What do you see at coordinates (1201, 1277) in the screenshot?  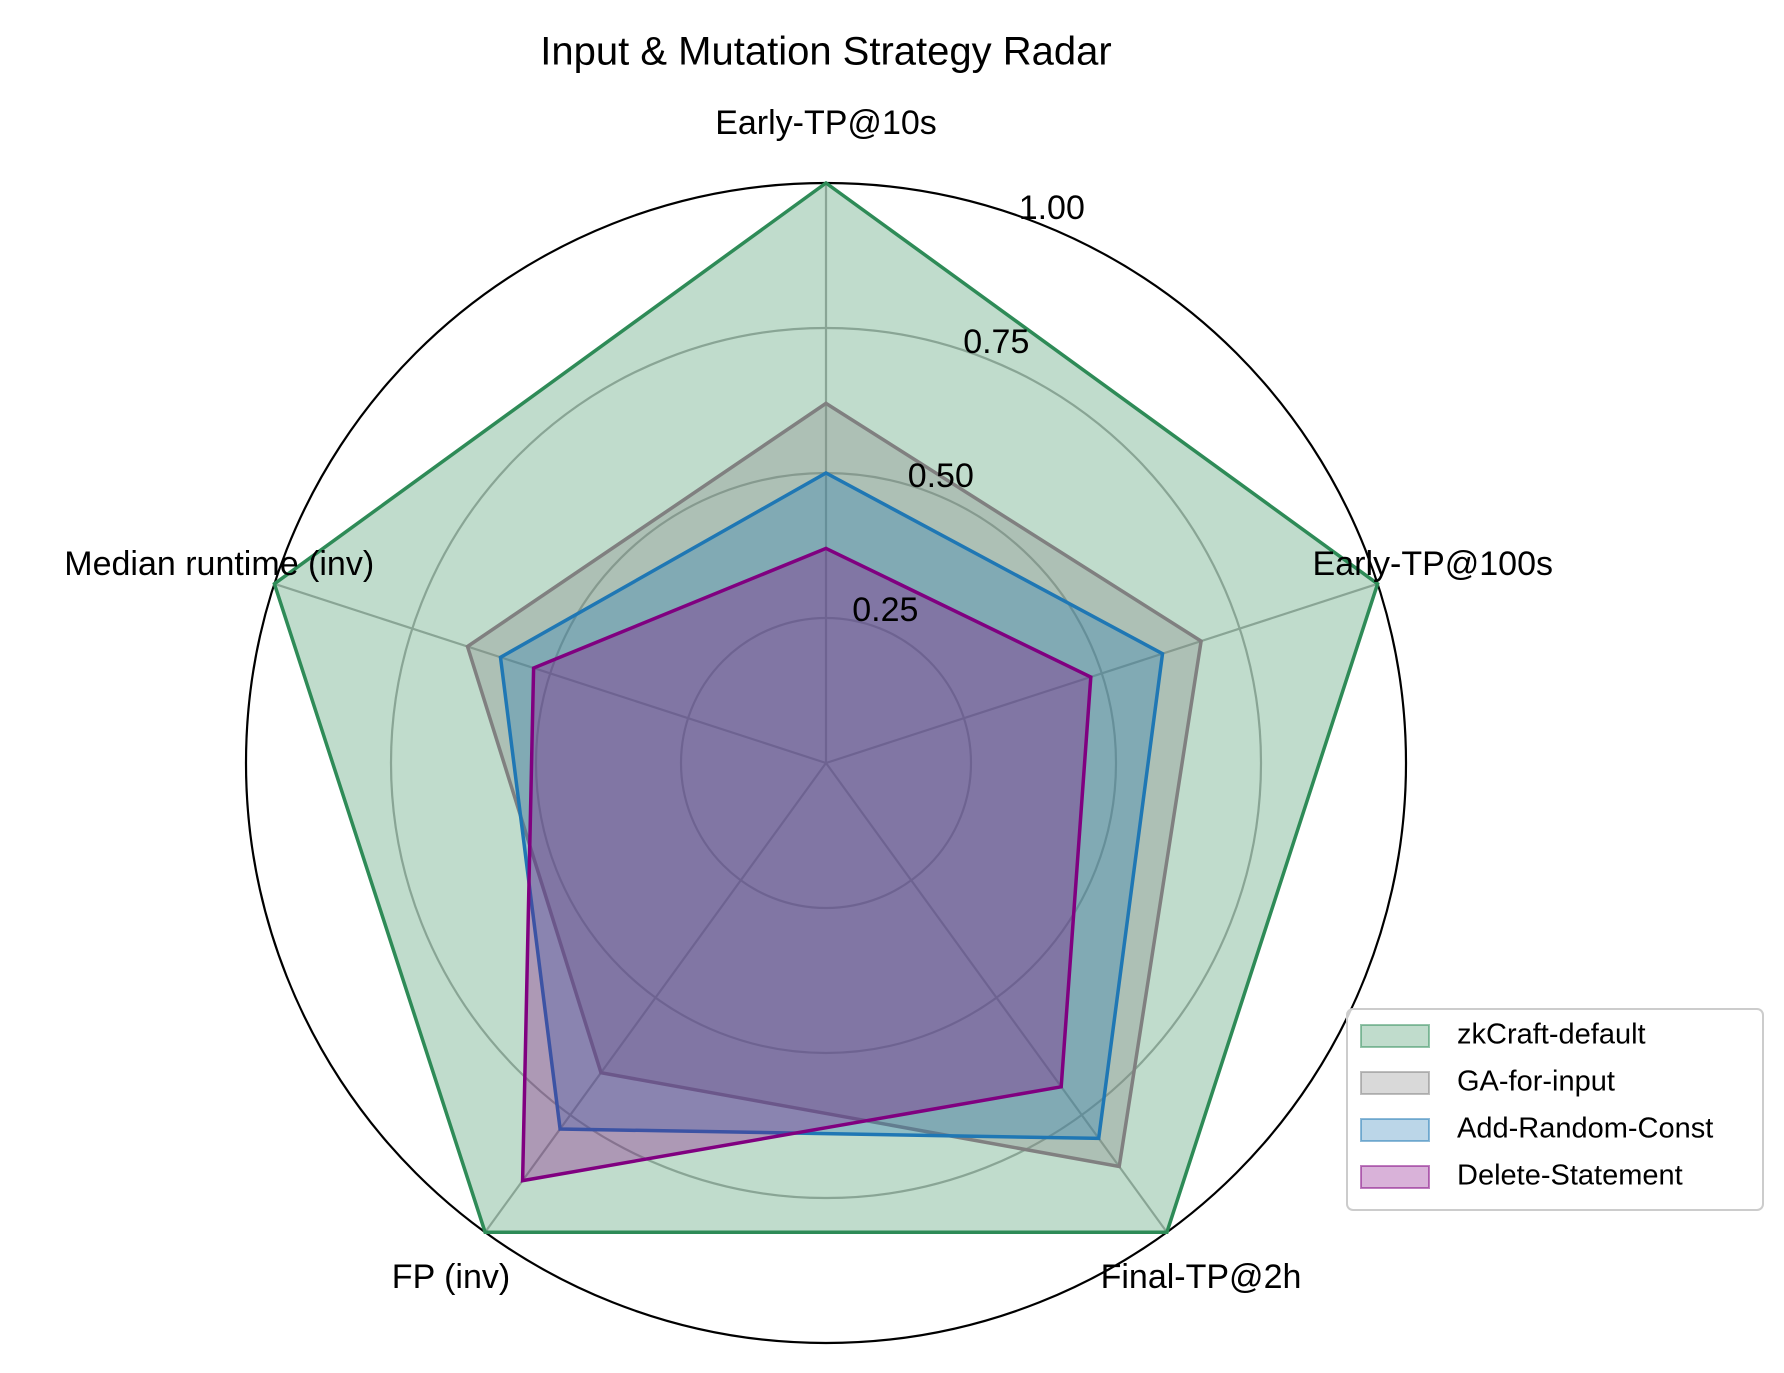 I see `axis-label: Final-TP@2h` at bounding box center [1201, 1277].